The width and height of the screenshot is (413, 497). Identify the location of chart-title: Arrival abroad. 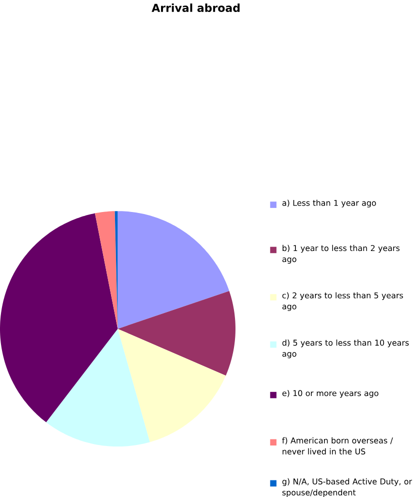
(196, 8).